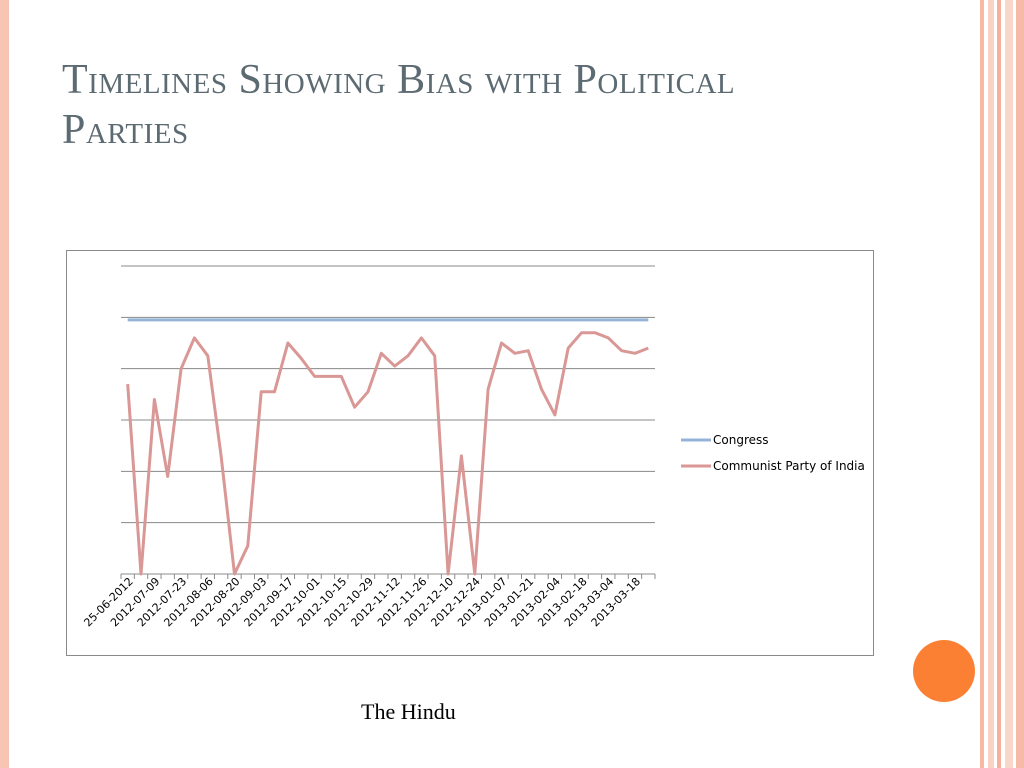  I want to click on source-caption: The Hindu, so click(408, 711).